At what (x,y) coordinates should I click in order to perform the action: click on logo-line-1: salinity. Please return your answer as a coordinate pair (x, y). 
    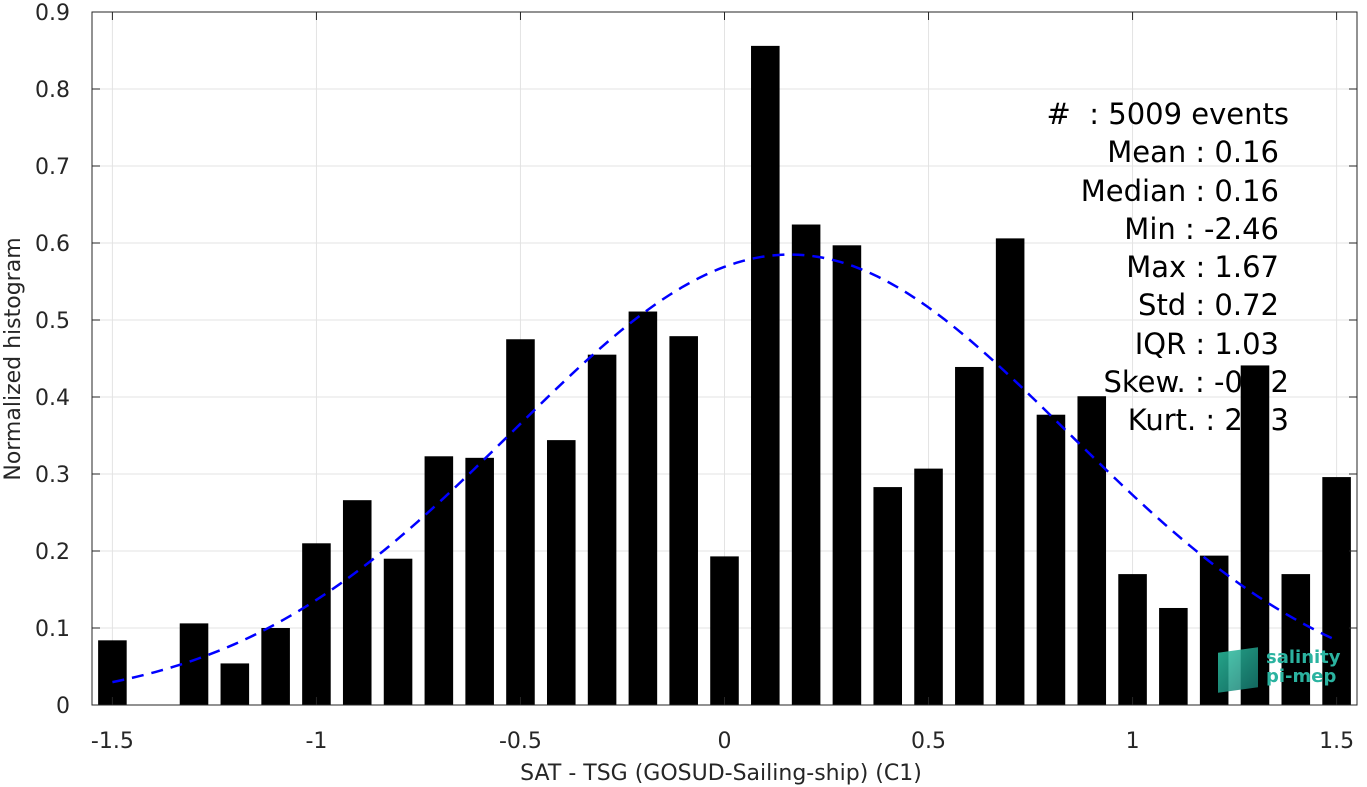
    Looking at the image, I should click on (1303, 657).